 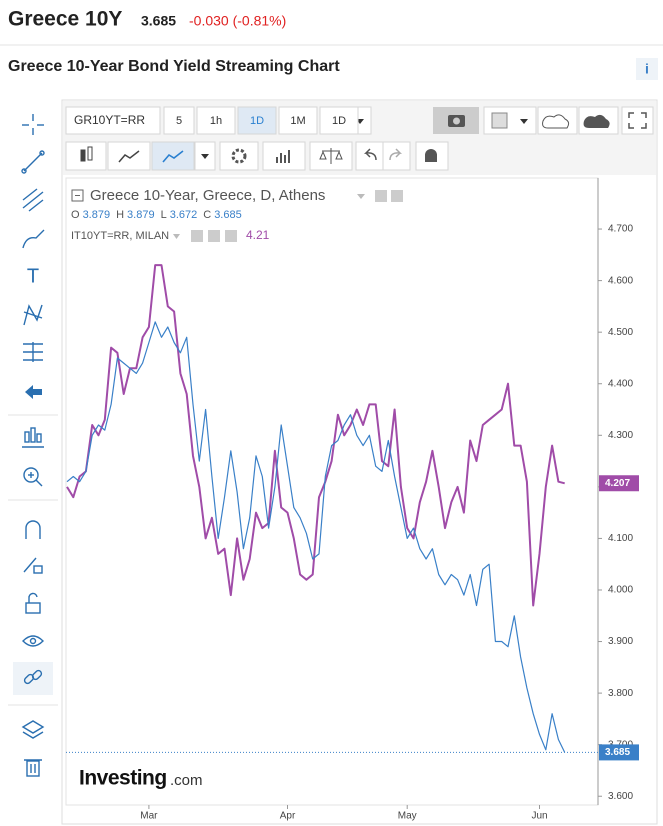 I want to click on last-value-label: 3.685, so click(x=617, y=752).